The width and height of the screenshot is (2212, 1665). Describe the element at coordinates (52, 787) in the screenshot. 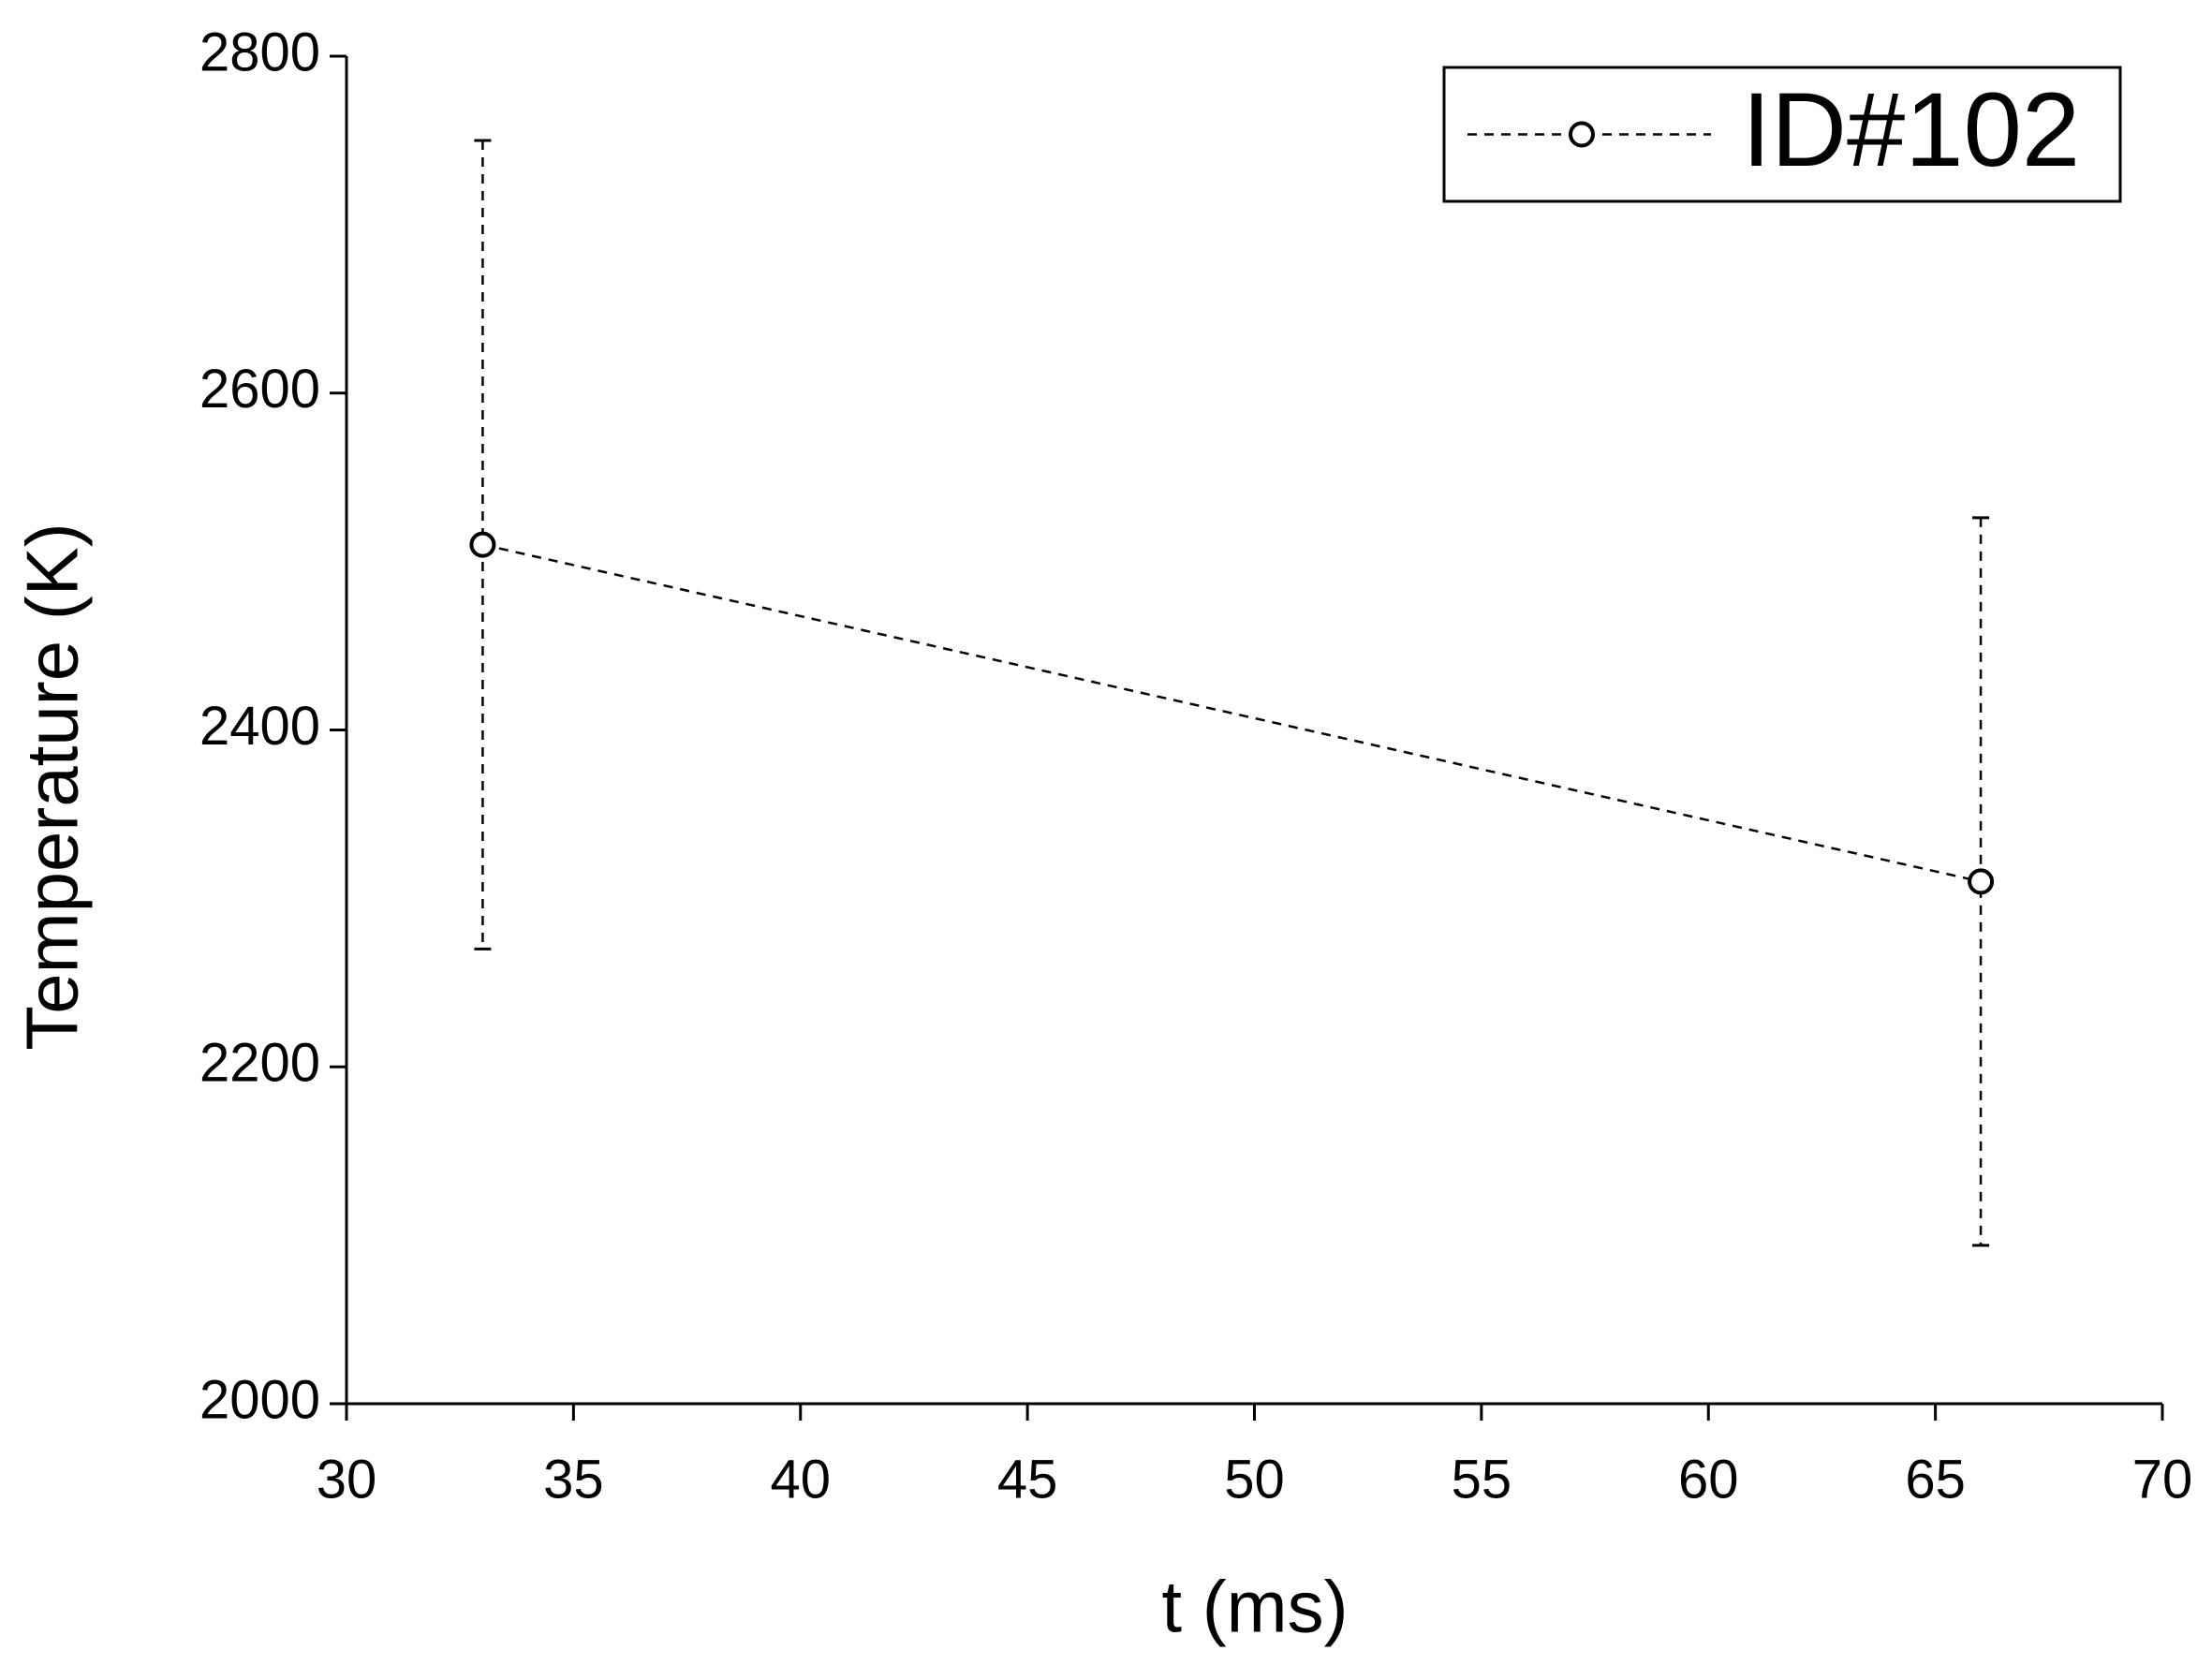

I see `y-axis-title: Temperature (K)` at that location.